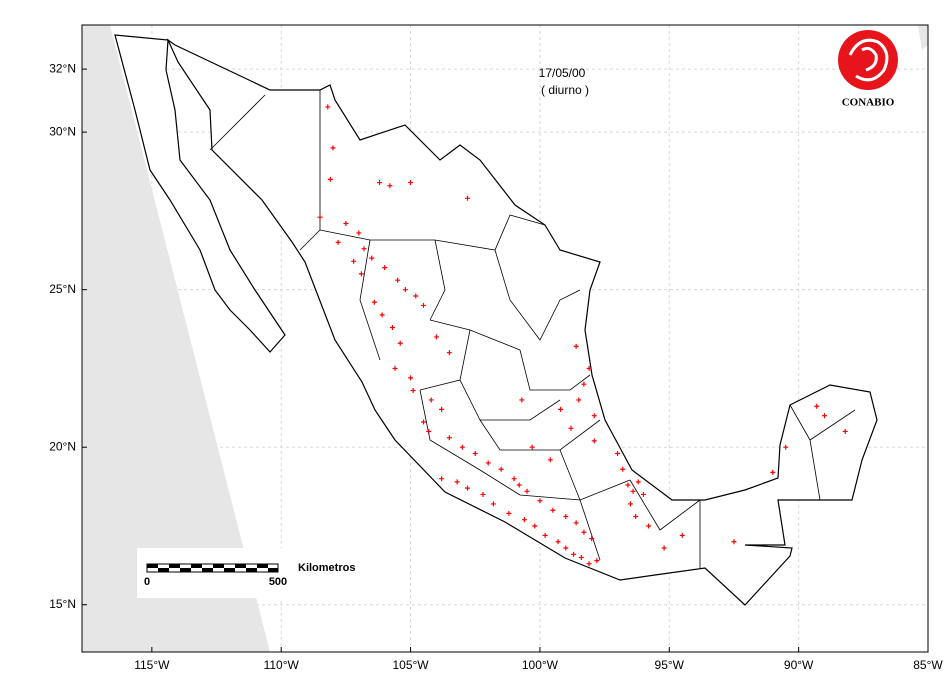 The width and height of the screenshot is (950, 700). Describe the element at coordinates (62, 446) in the screenshot. I see `y-tick-label: 20°N` at that location.